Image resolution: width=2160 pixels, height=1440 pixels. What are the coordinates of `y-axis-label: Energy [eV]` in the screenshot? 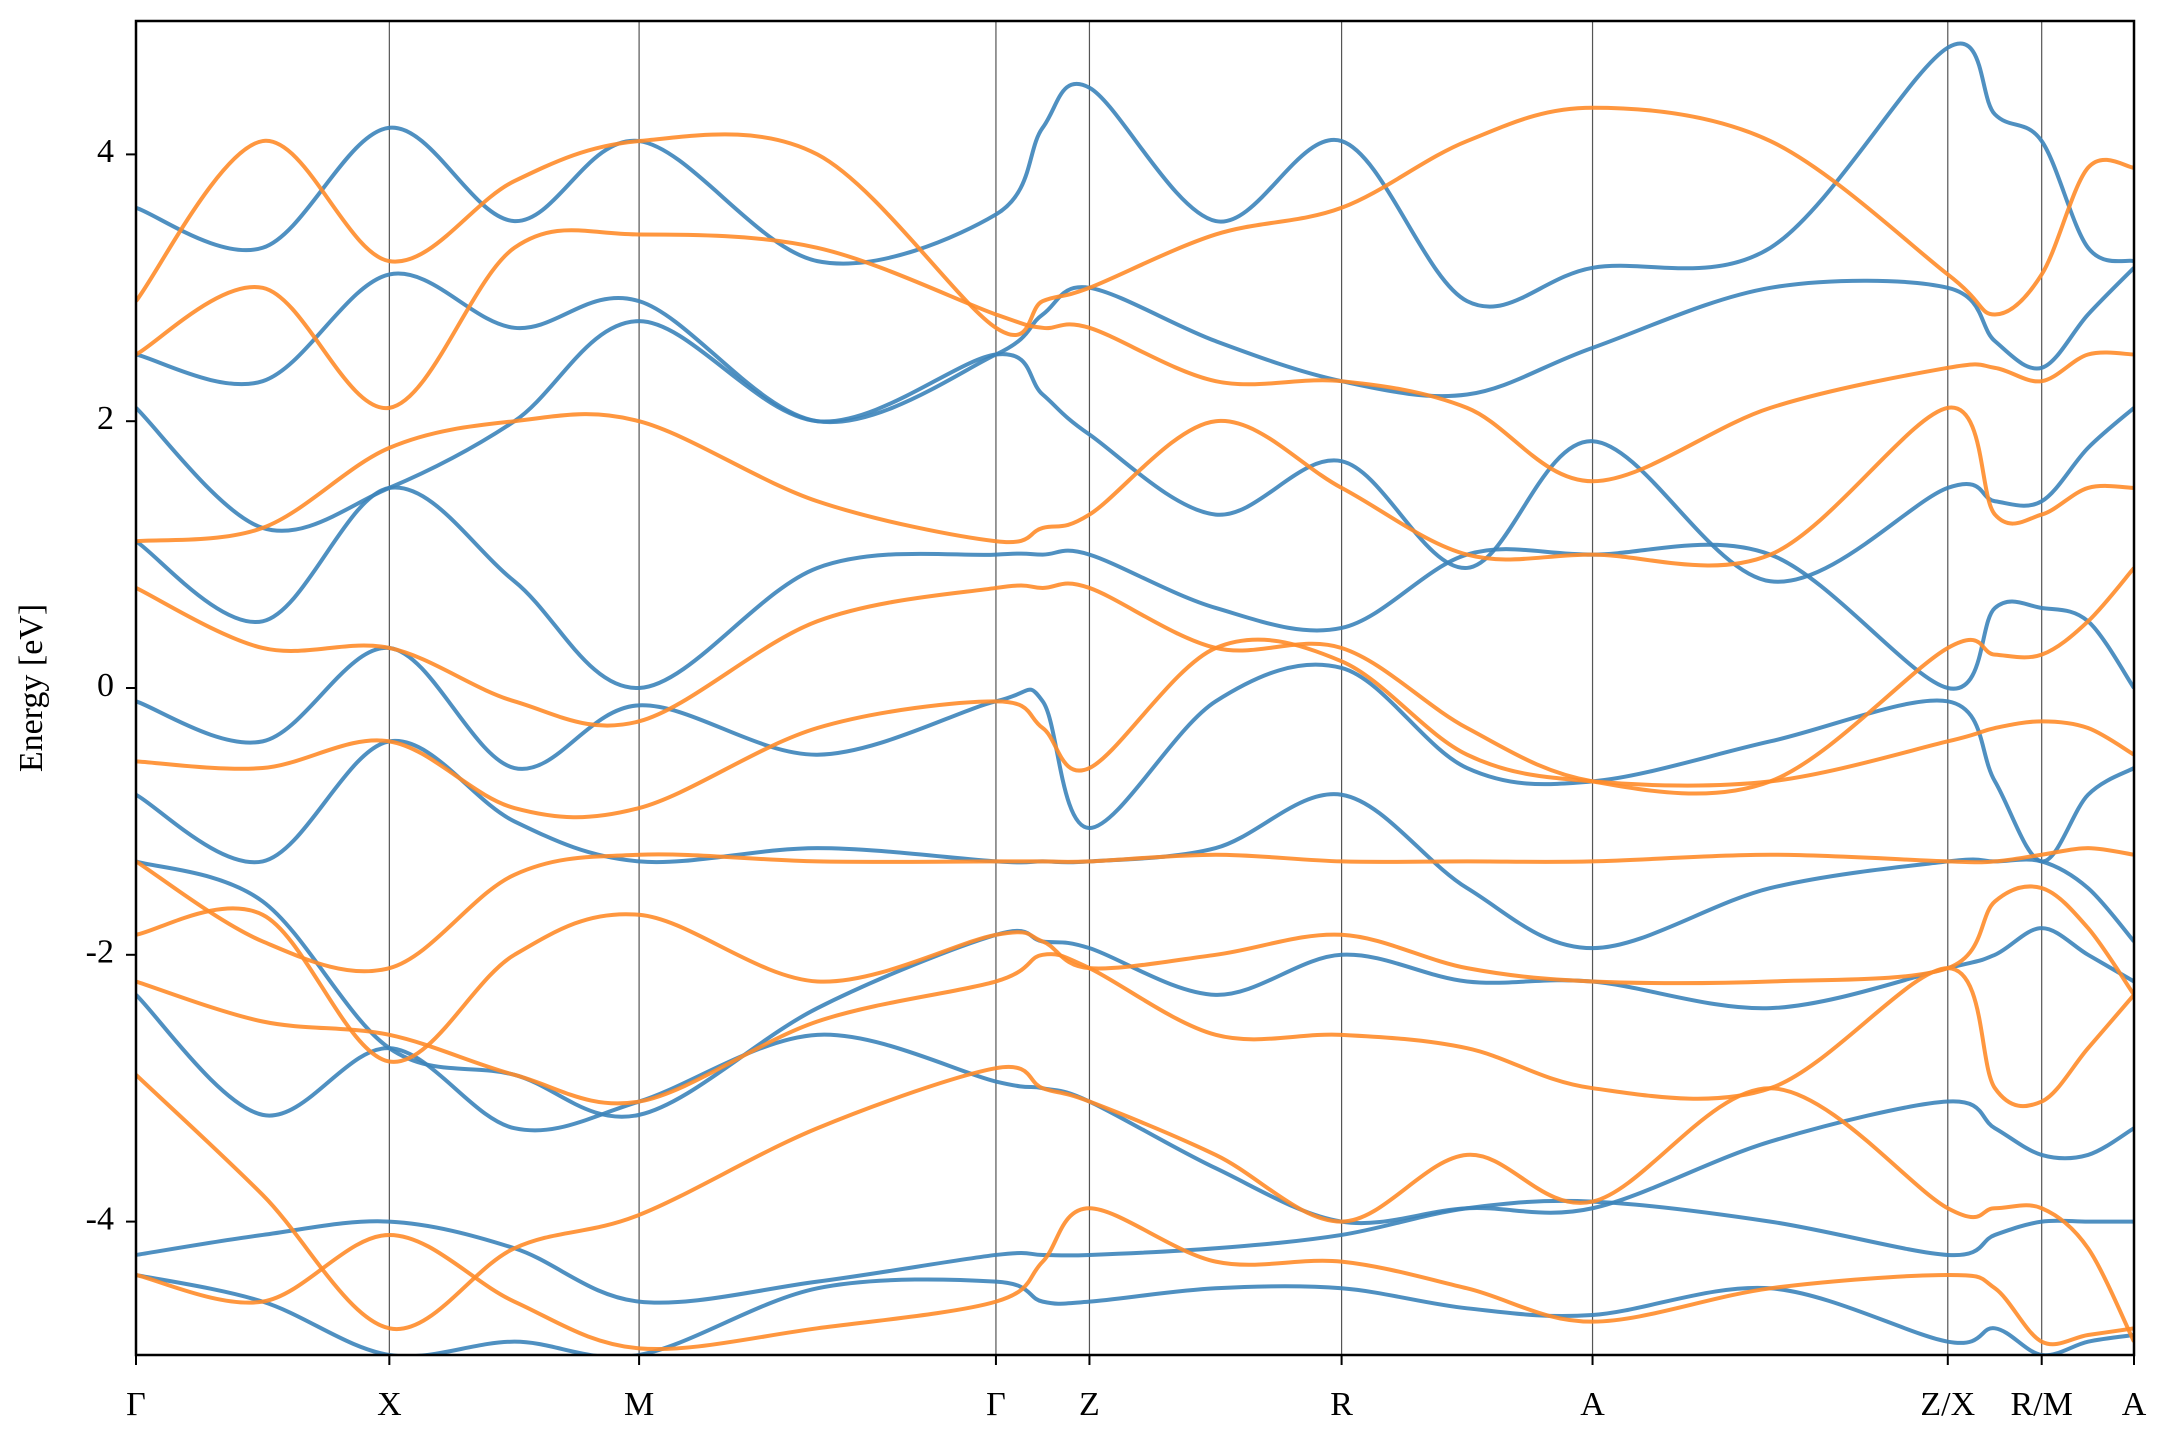 It's located at (31, 688).